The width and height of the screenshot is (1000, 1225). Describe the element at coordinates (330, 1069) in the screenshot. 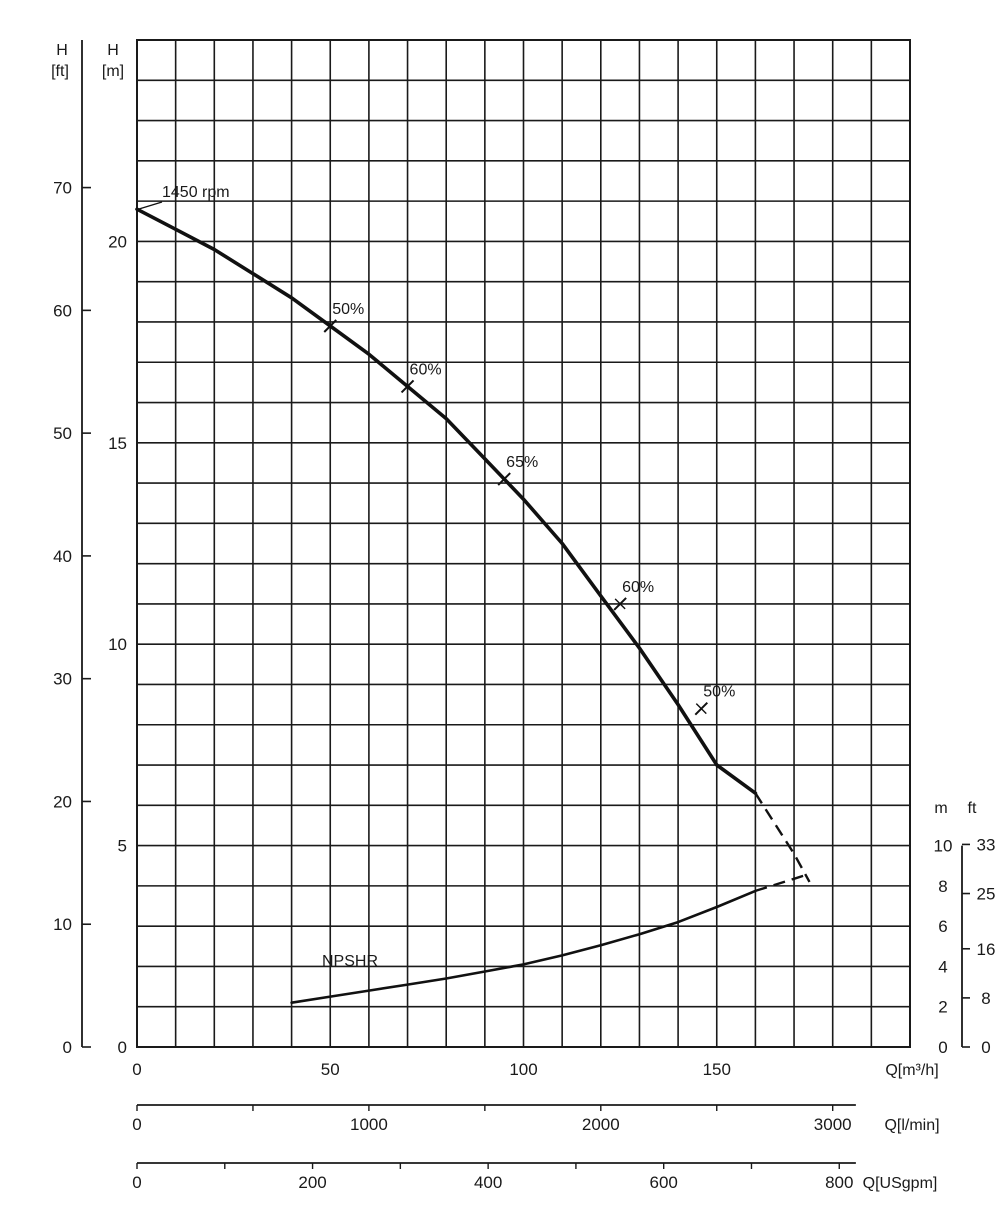

I see `x-tick-label: 50` at that location.